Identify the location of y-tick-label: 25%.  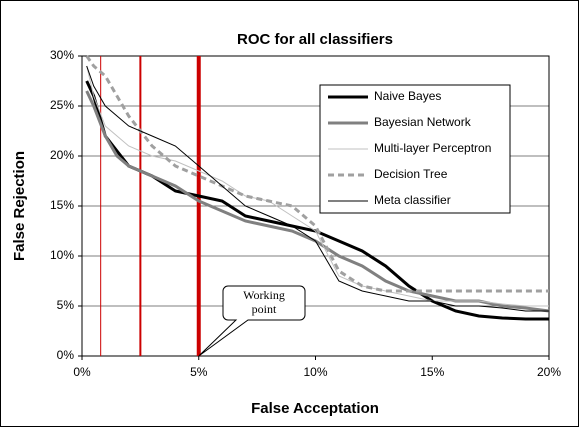
(62, 105).